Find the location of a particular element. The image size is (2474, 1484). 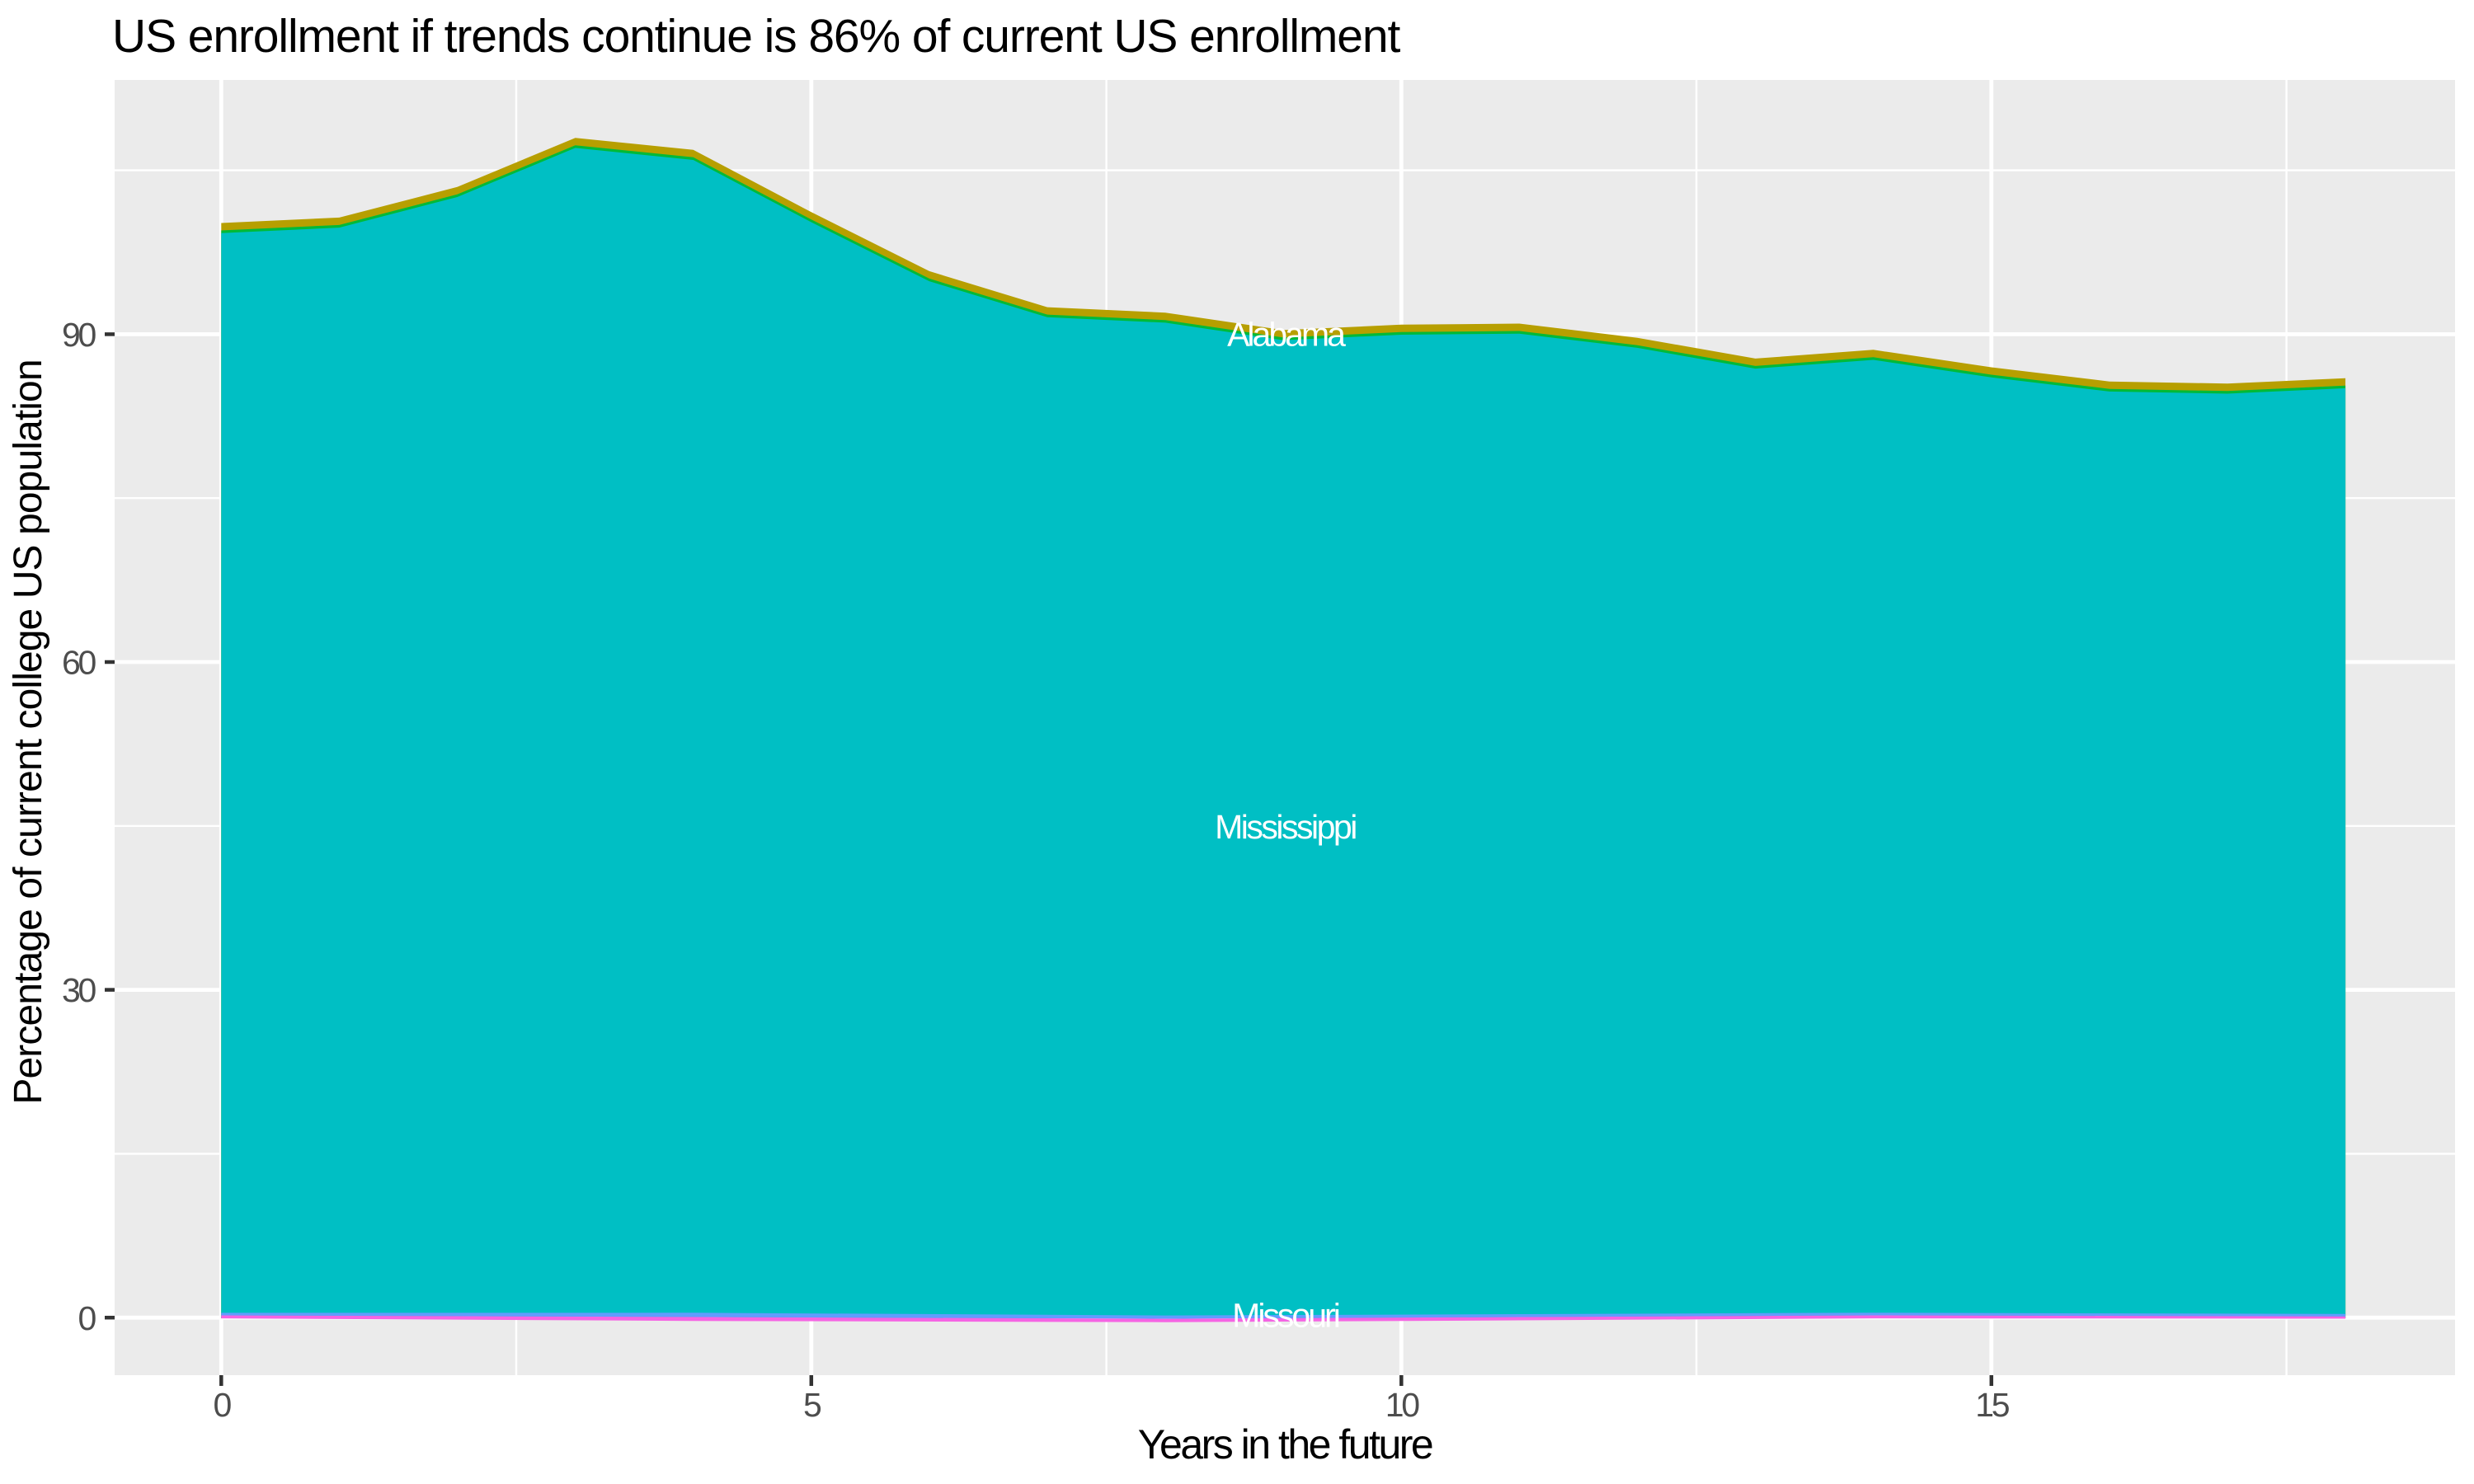

svg-text: 10 is located at coordinates (1402, 1405).